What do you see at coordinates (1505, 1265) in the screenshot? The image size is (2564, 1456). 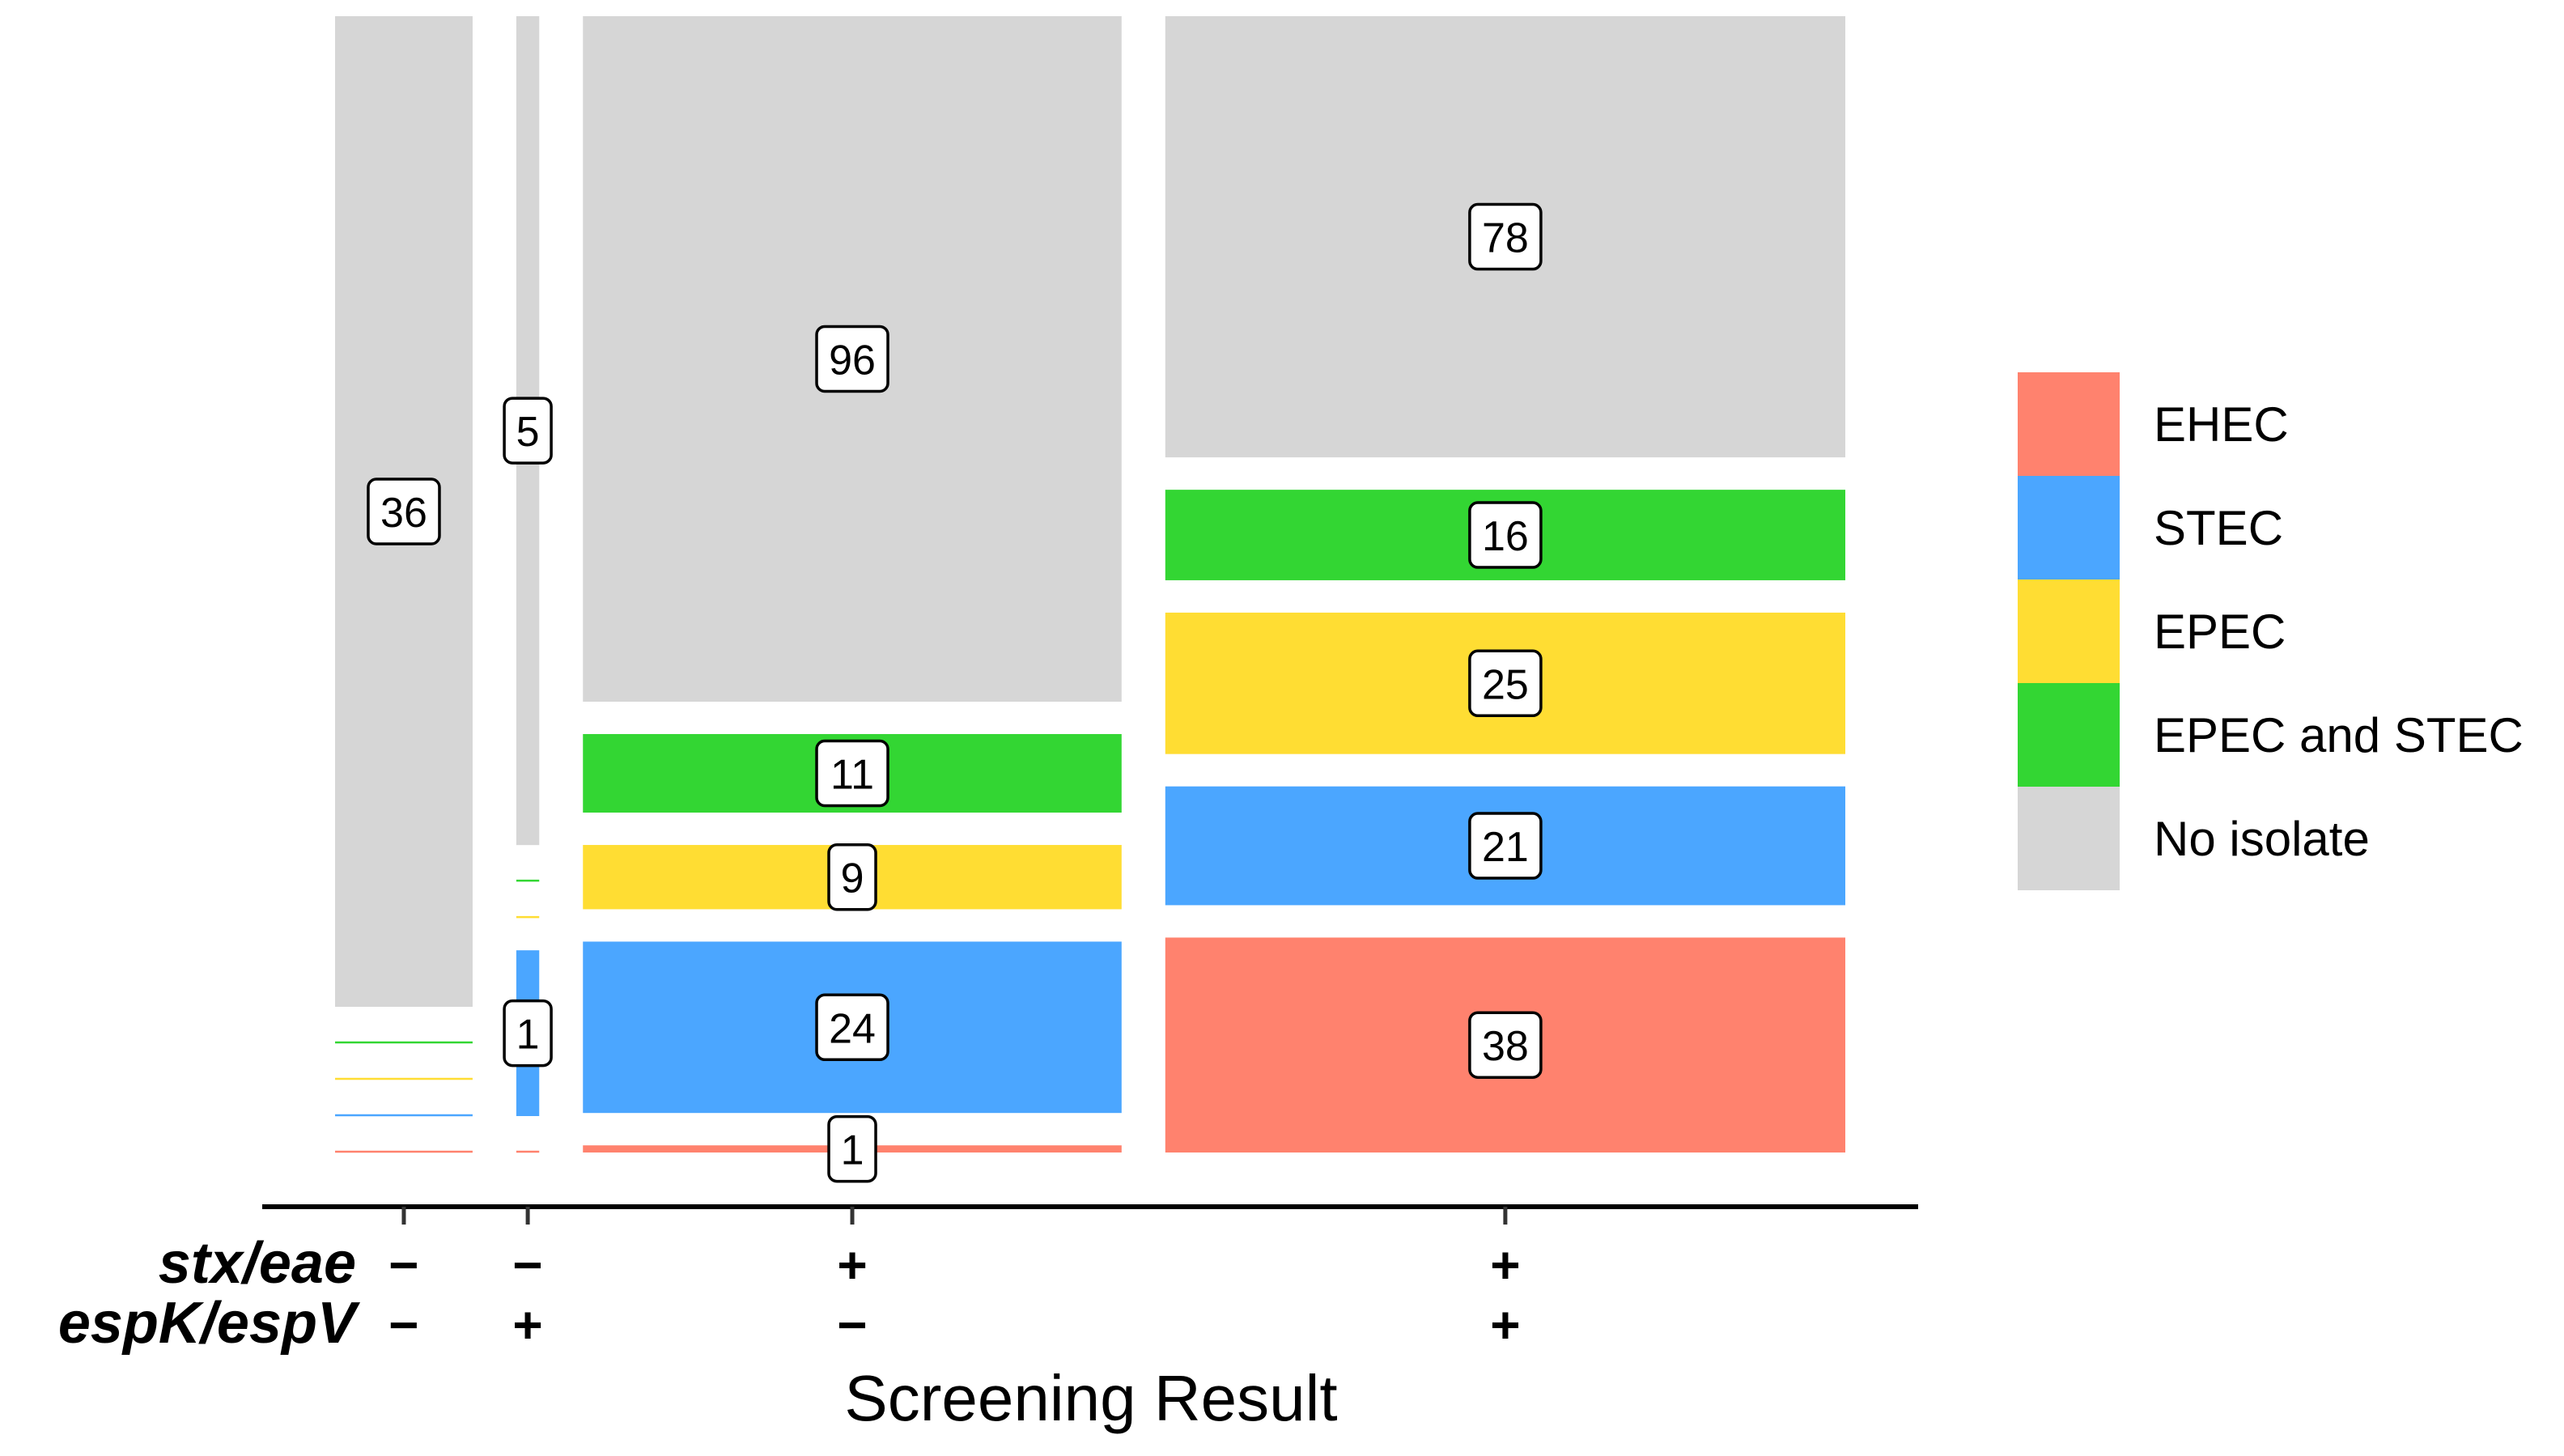 I see `sign-col4-row1: +` at bounding box center [1505, 1265].